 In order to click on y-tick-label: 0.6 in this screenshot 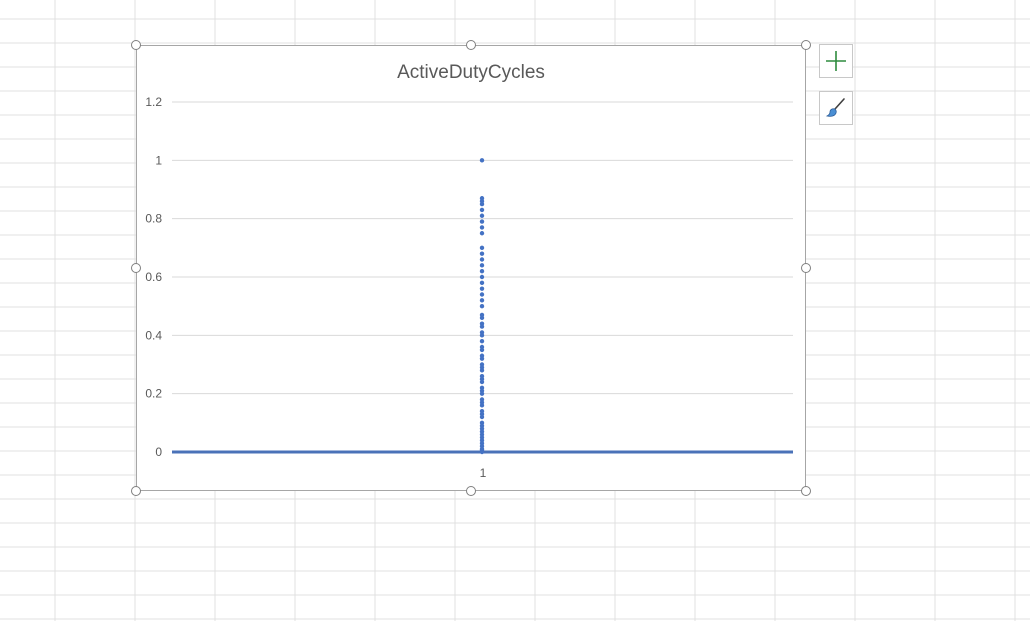, I will do `click(153, 277)`.